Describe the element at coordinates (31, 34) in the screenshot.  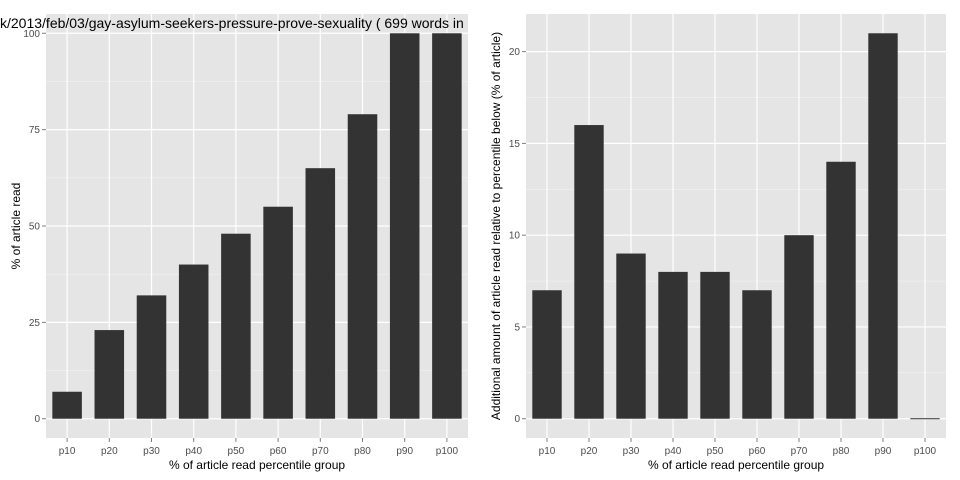
I see `y-tick-label: 100` at that location.